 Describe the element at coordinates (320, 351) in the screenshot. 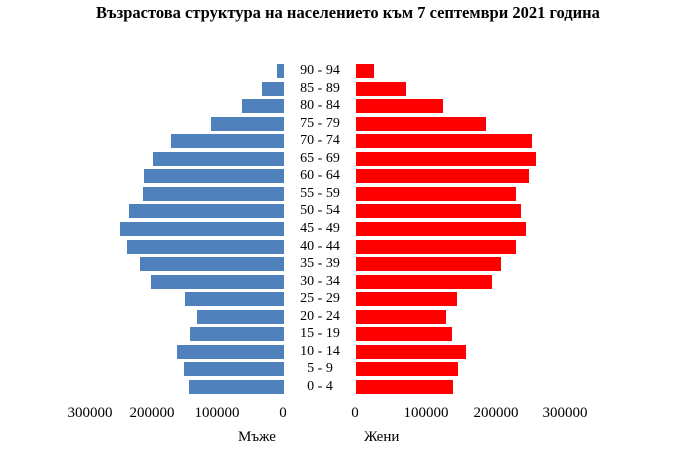

I see `age-group-label: 10 - 14` at that location.